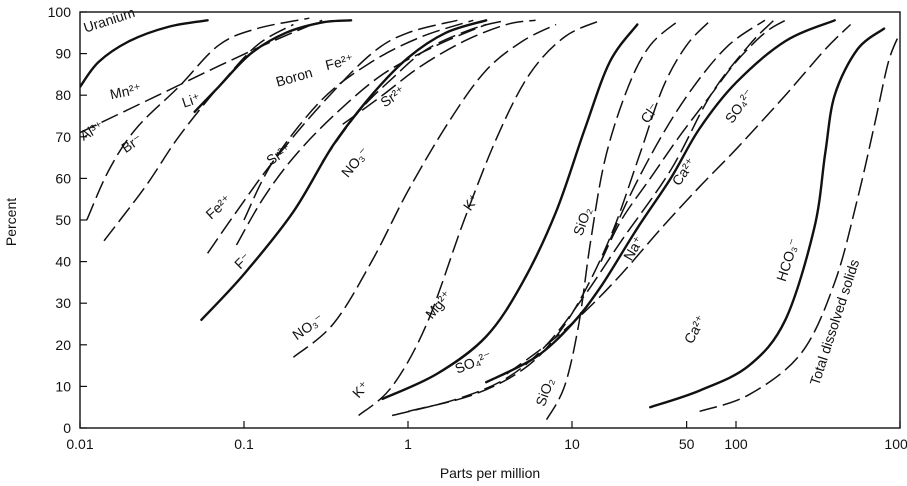  Describe the element at coordinates (63, 95) in the screenshot. I see `y-tick-label: 80` at that location.